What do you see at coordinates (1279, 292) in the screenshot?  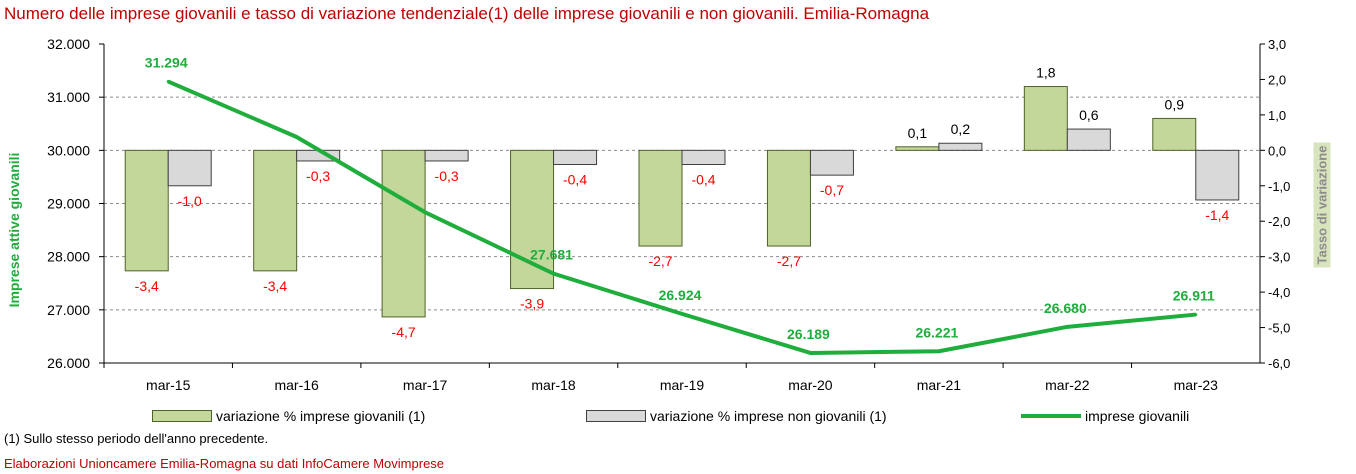 I see `y-right-tick-label: -4,0` at bounding box center [1279, 292].